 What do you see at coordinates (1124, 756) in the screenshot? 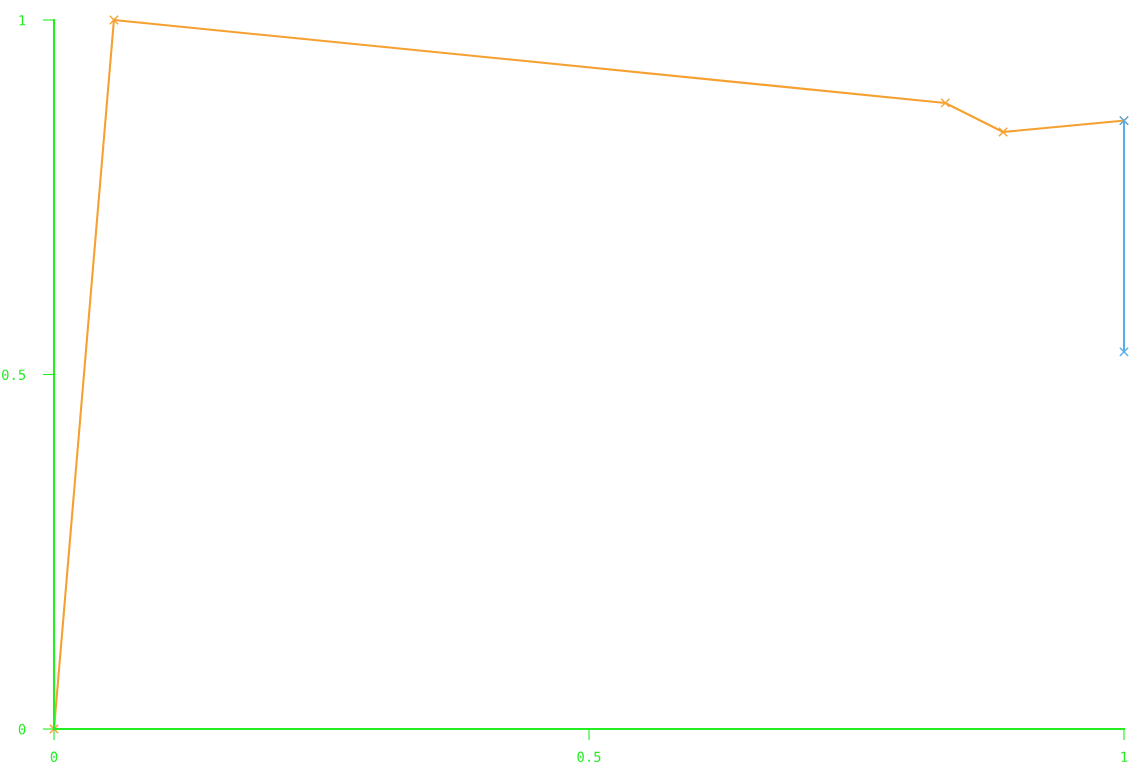
I see `x-tick-label: 1` at bounding box center [1124, 756].